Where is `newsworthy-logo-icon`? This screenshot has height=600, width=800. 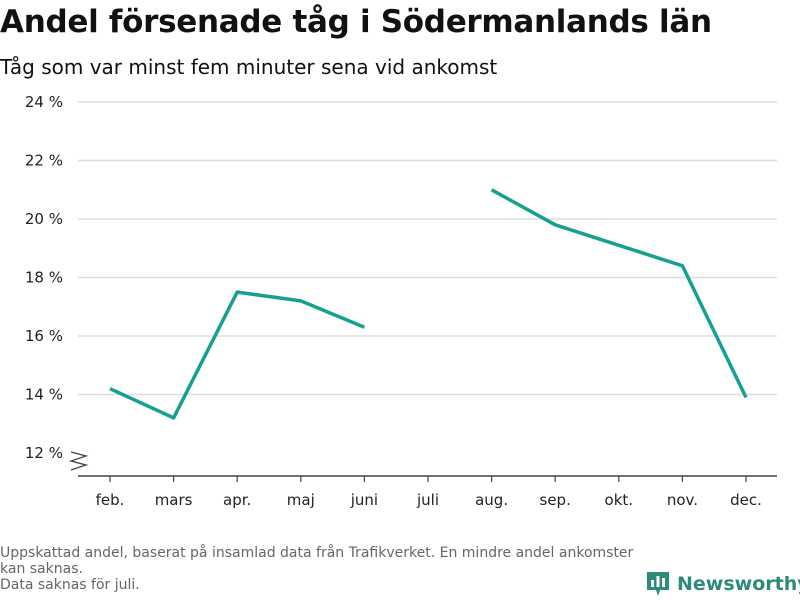
newsworthy-logo-icon is located at coordinates (658, 584).